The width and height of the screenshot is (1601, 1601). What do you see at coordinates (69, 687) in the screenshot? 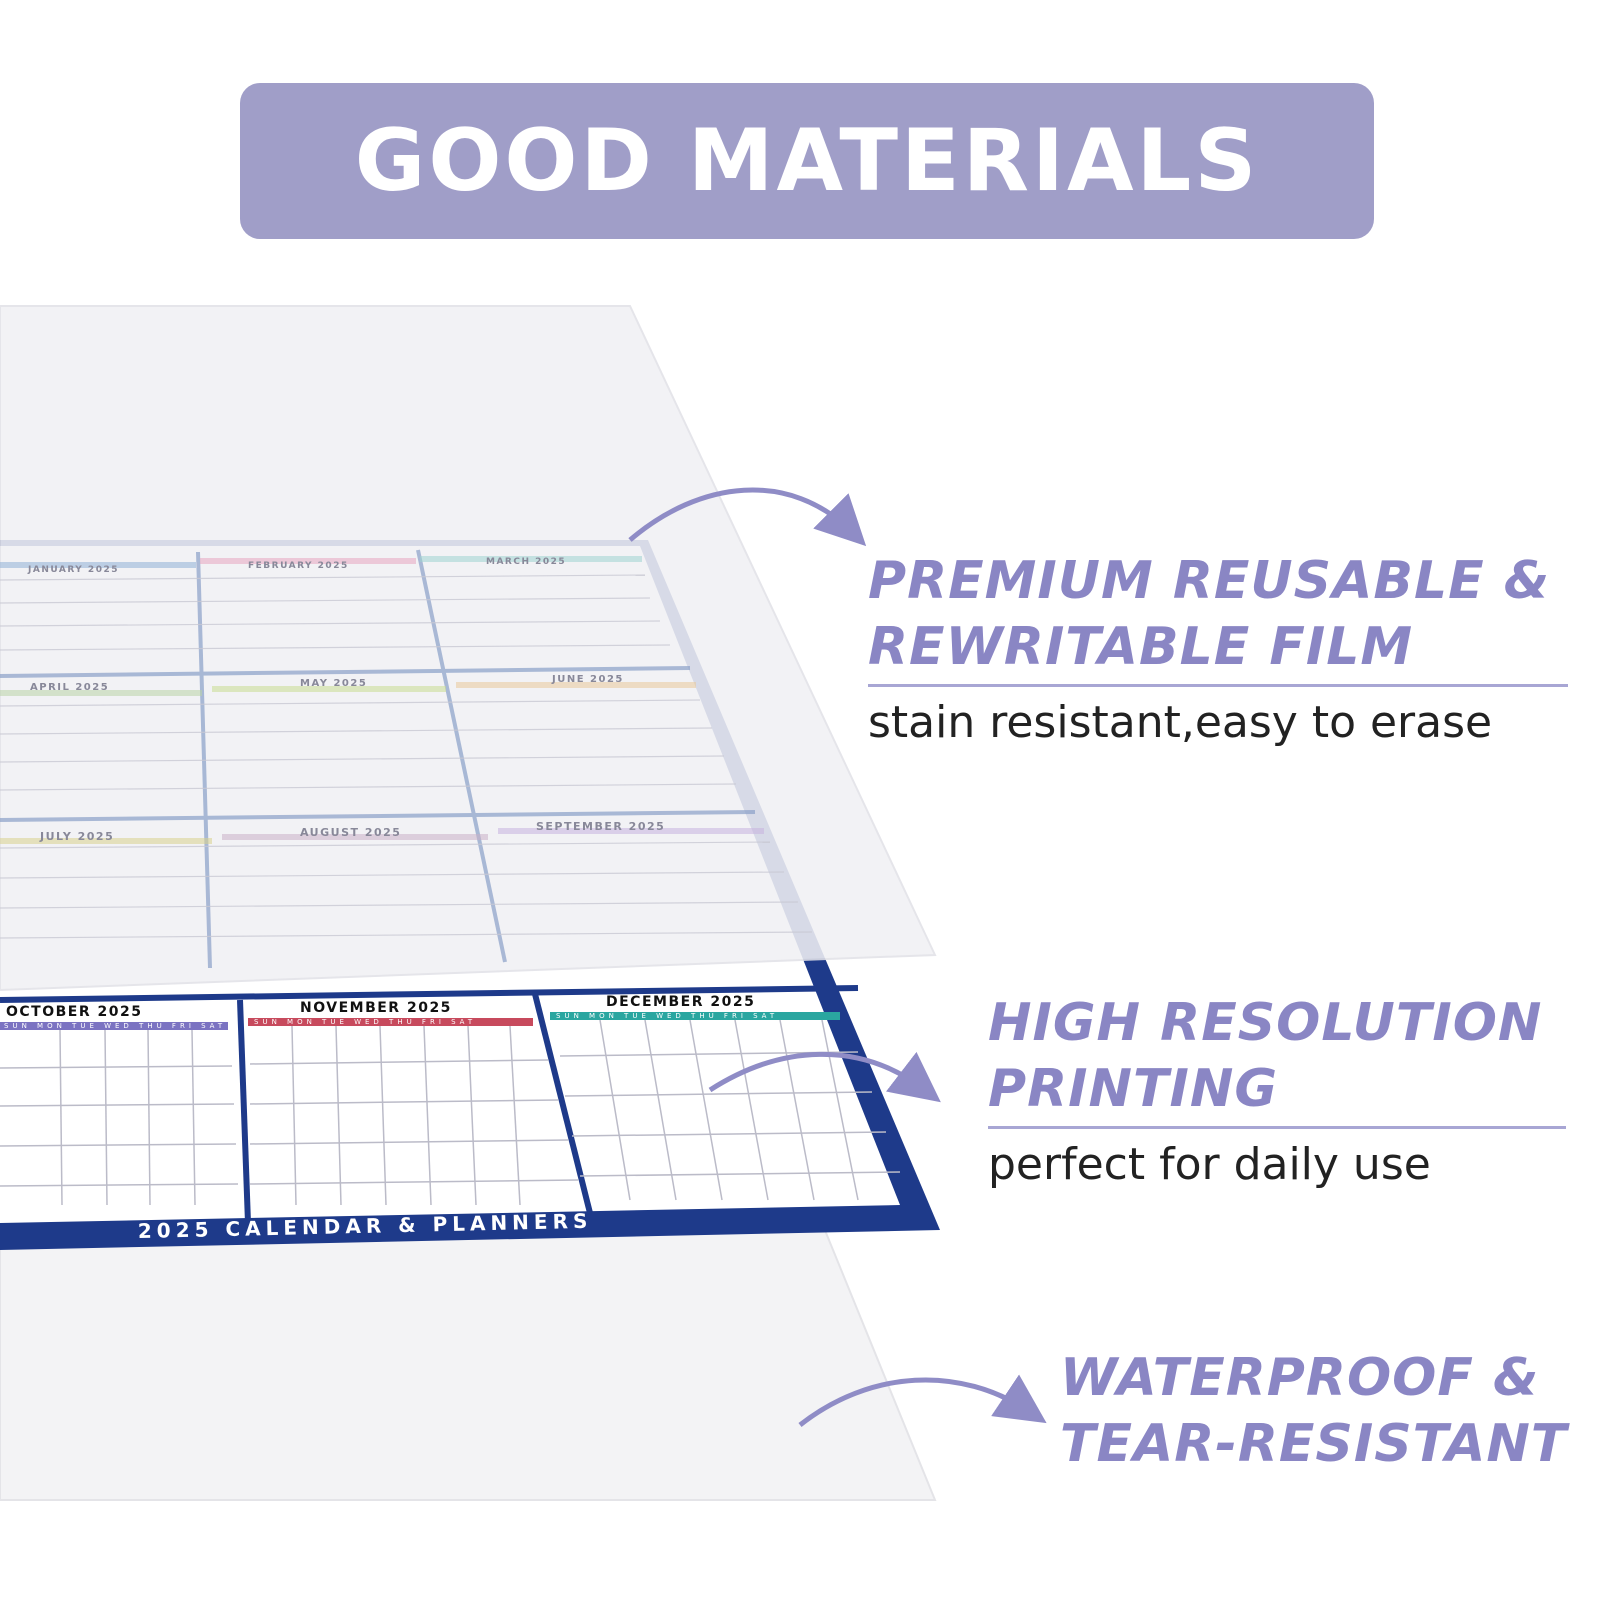
I see `month-title-april: APRIL 2025` at bounding box center [69, 687].